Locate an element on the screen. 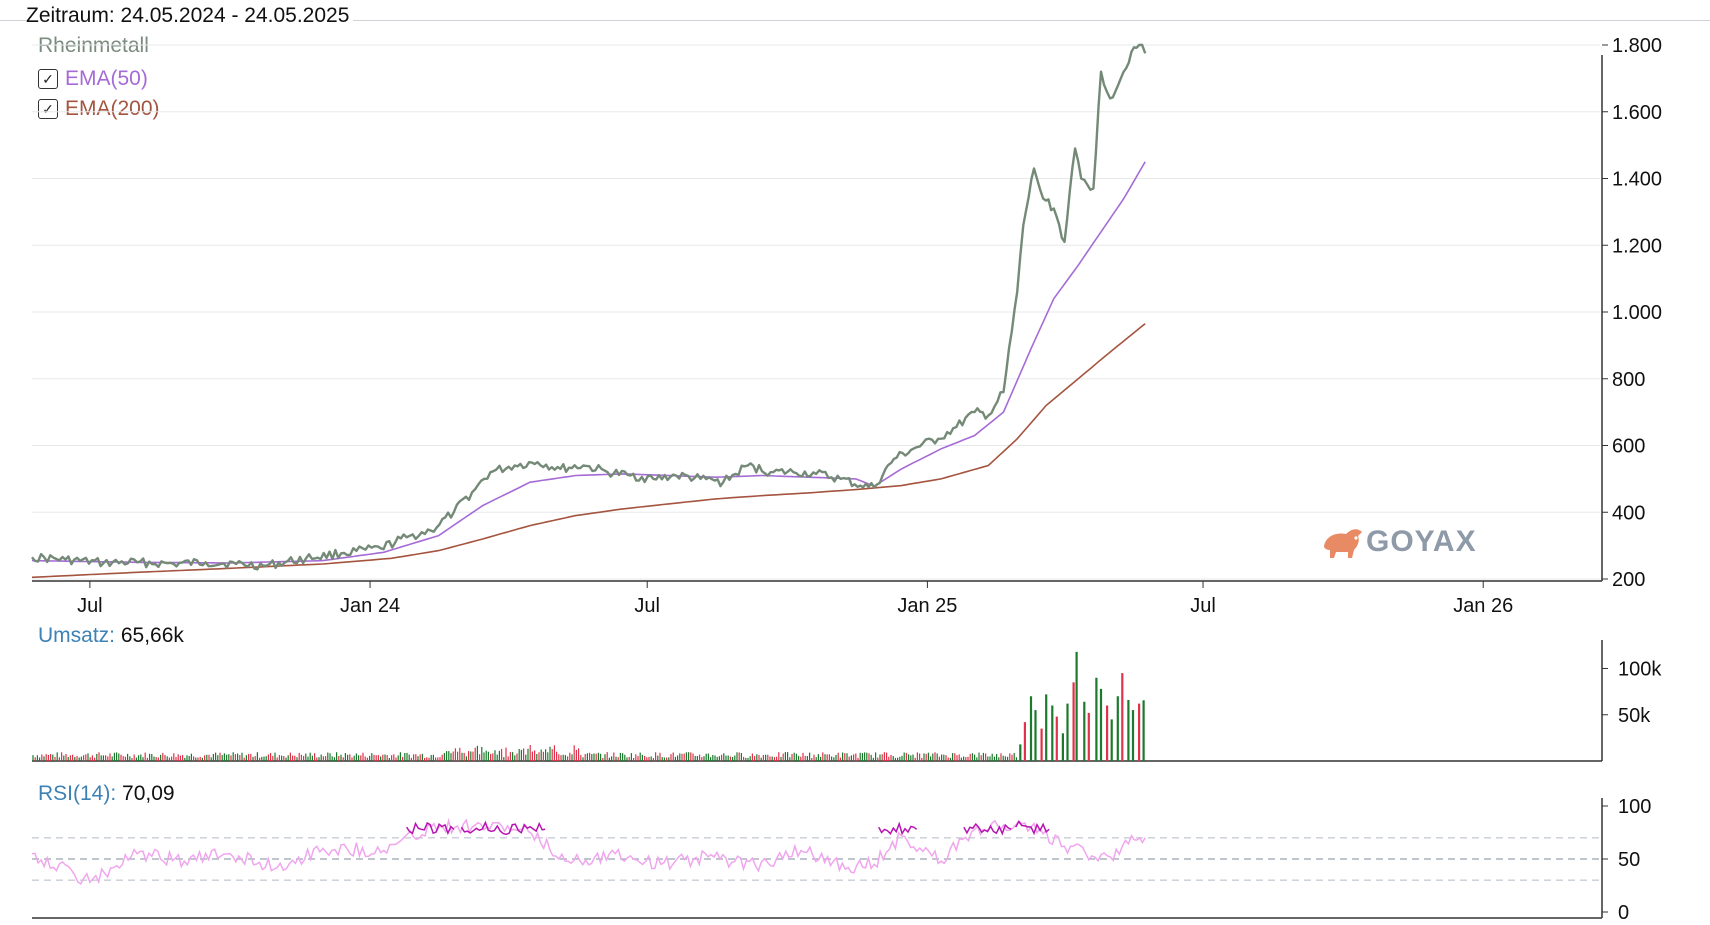  rsi-label: RSI(14): is located at coordinates (77, 793).